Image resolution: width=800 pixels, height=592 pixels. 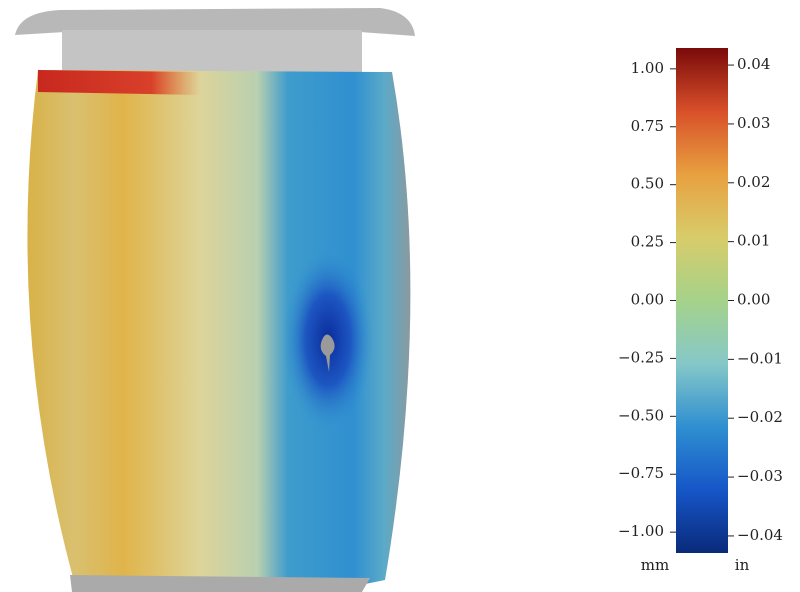 I want to click on left-tick-label: 0.00, so click(x=647, y=300).